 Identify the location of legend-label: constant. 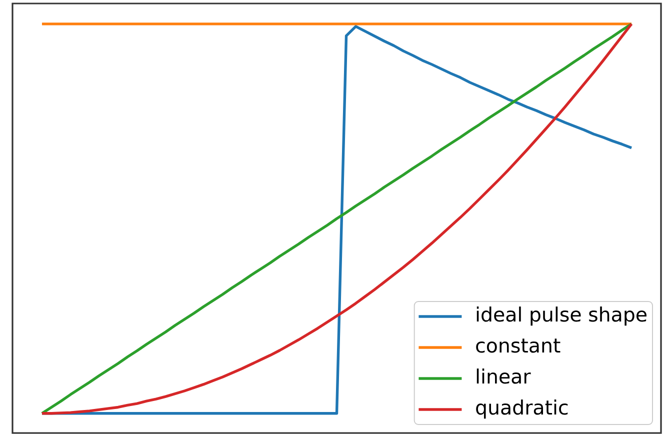
(518, 345).